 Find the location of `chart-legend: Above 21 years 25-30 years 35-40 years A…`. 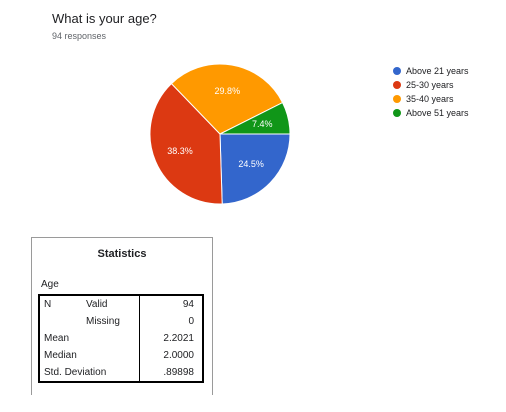

chart-legend: Above 21 years 25-30 years 35-40 years A… is located at coordinates (431, 92).